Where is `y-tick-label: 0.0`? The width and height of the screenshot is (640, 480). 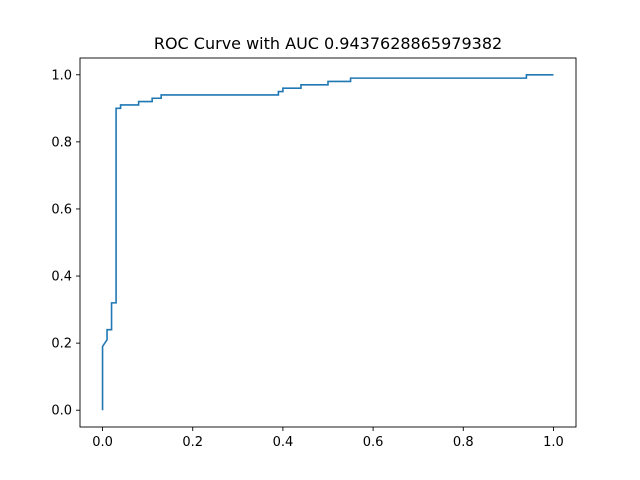
y-tick-label: 0.0 is located at coordinates (61, 411).